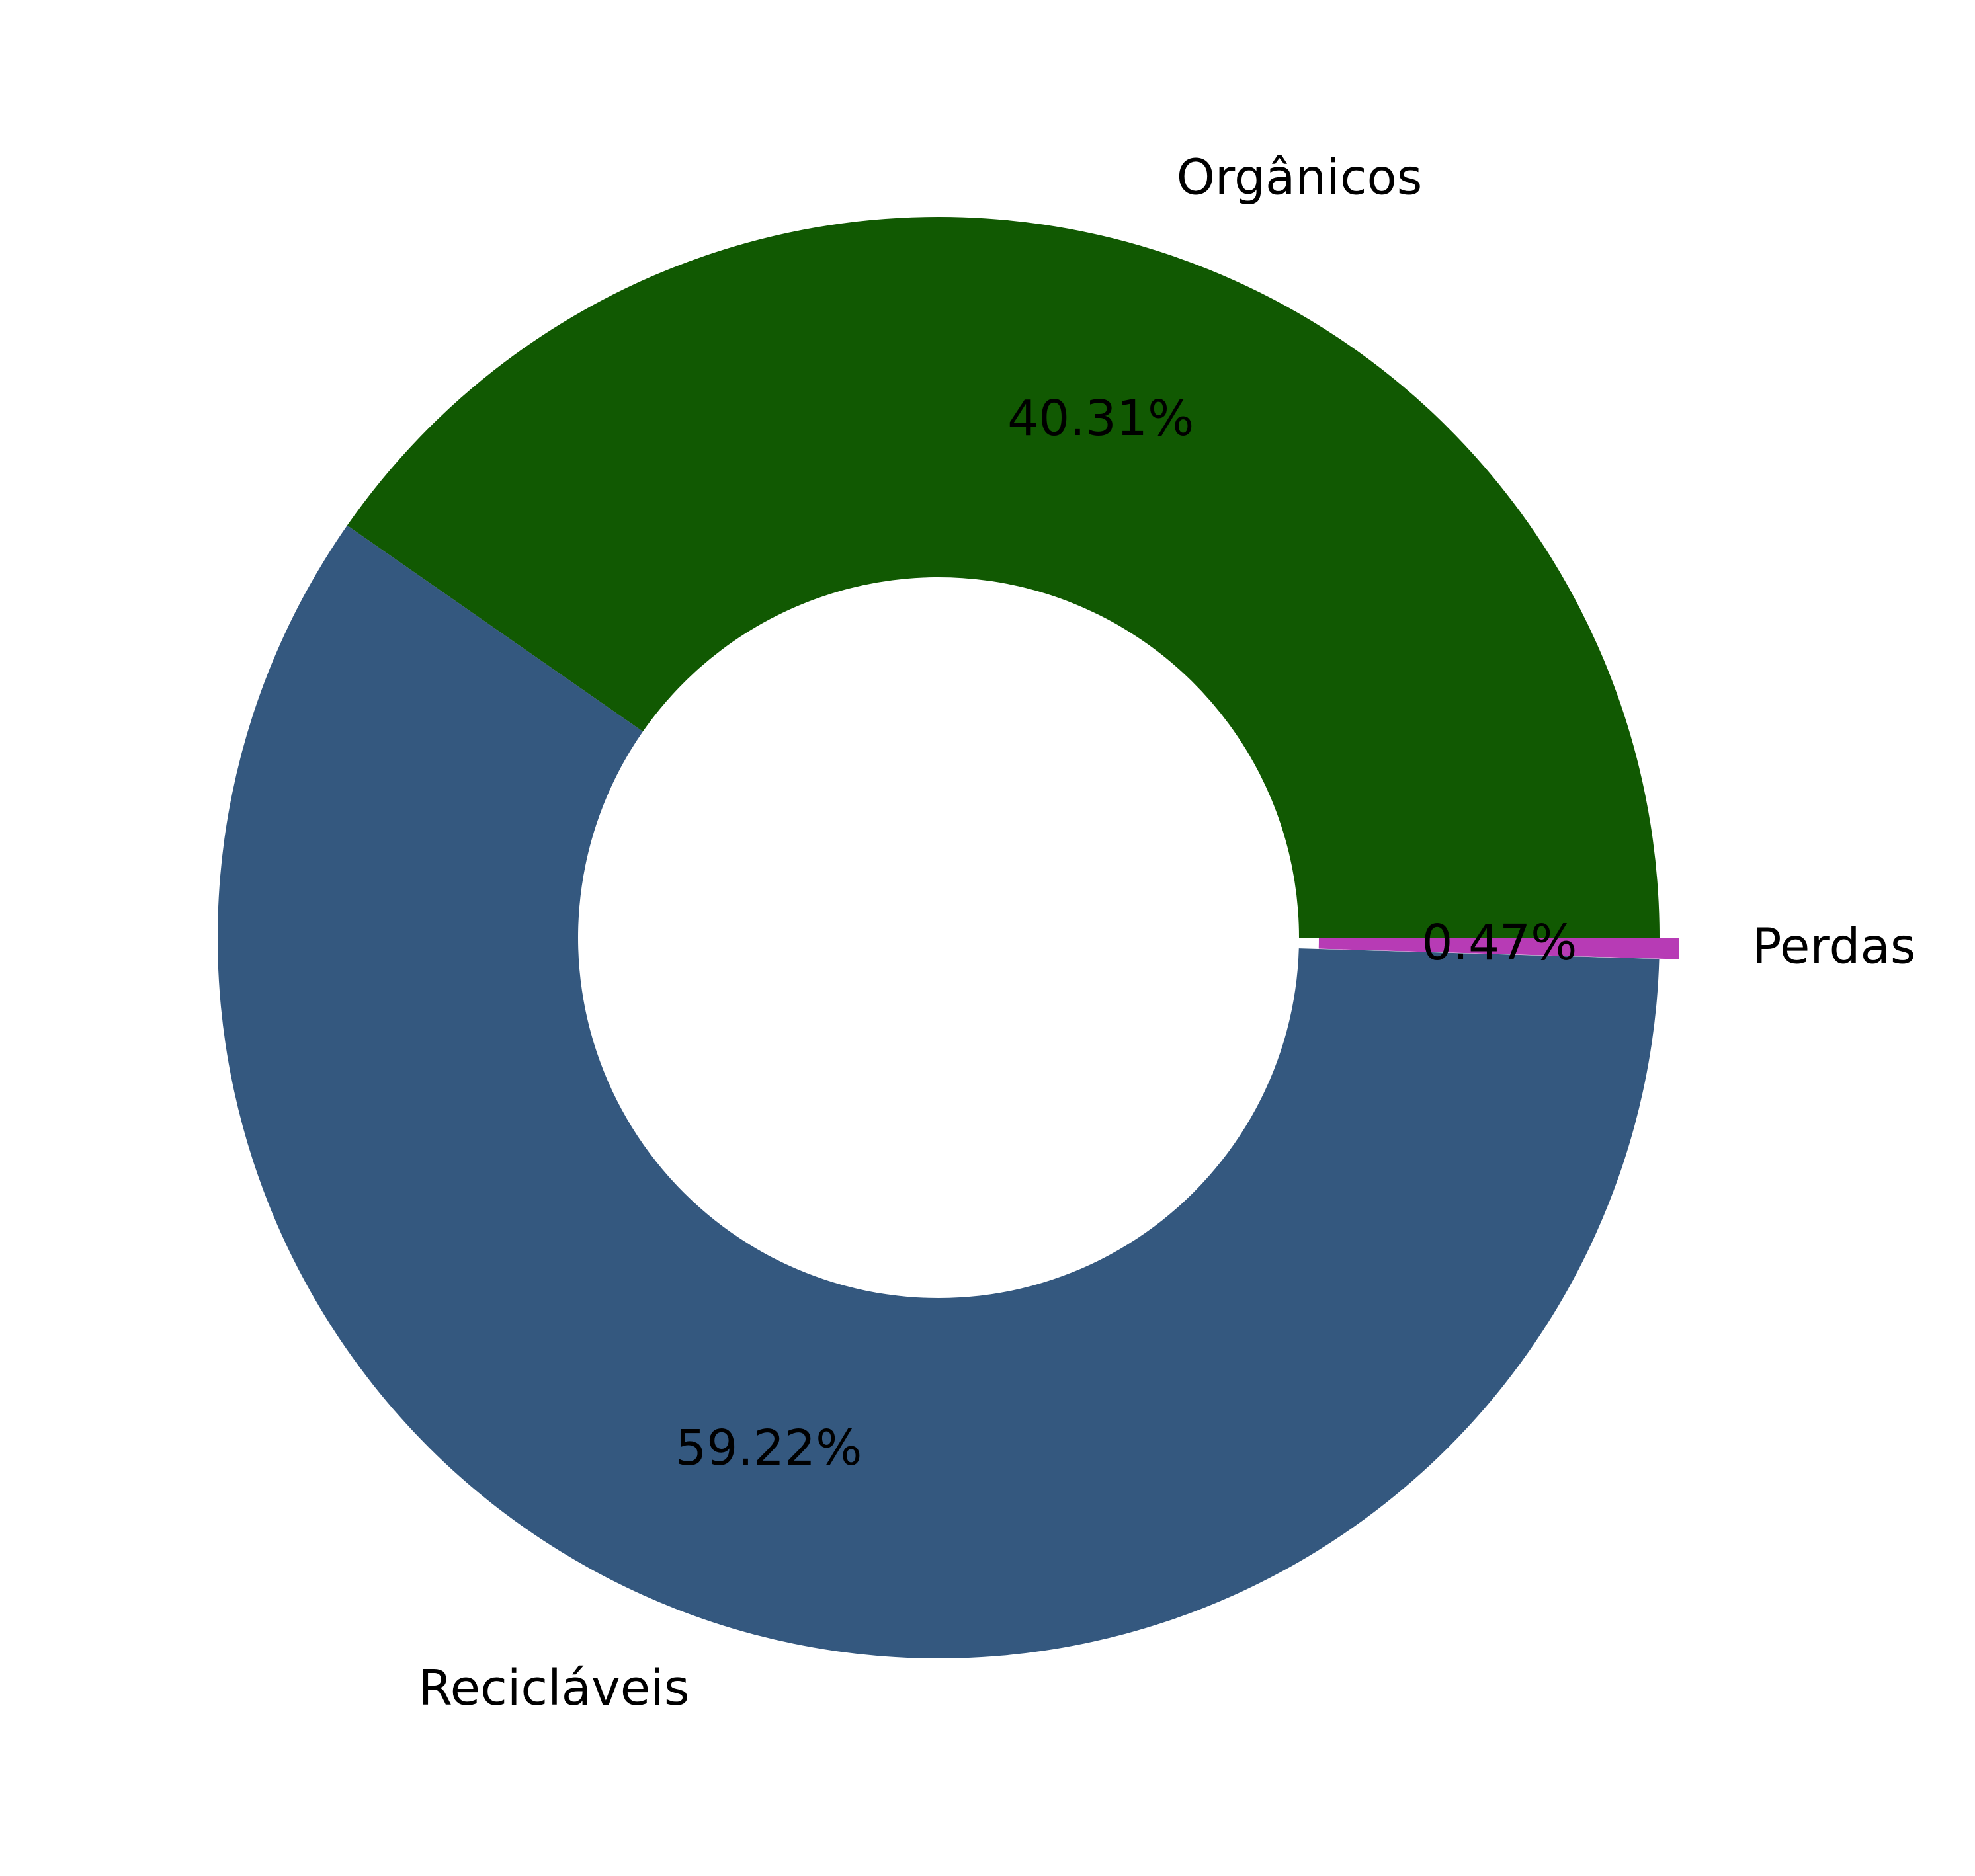 The width and height of the screenshot is (1975, 1876). What do you see at coordinates (1300, 177) in the screenshot?
I see `category-label: Orgânicos` at bounding box center [1300, 177].